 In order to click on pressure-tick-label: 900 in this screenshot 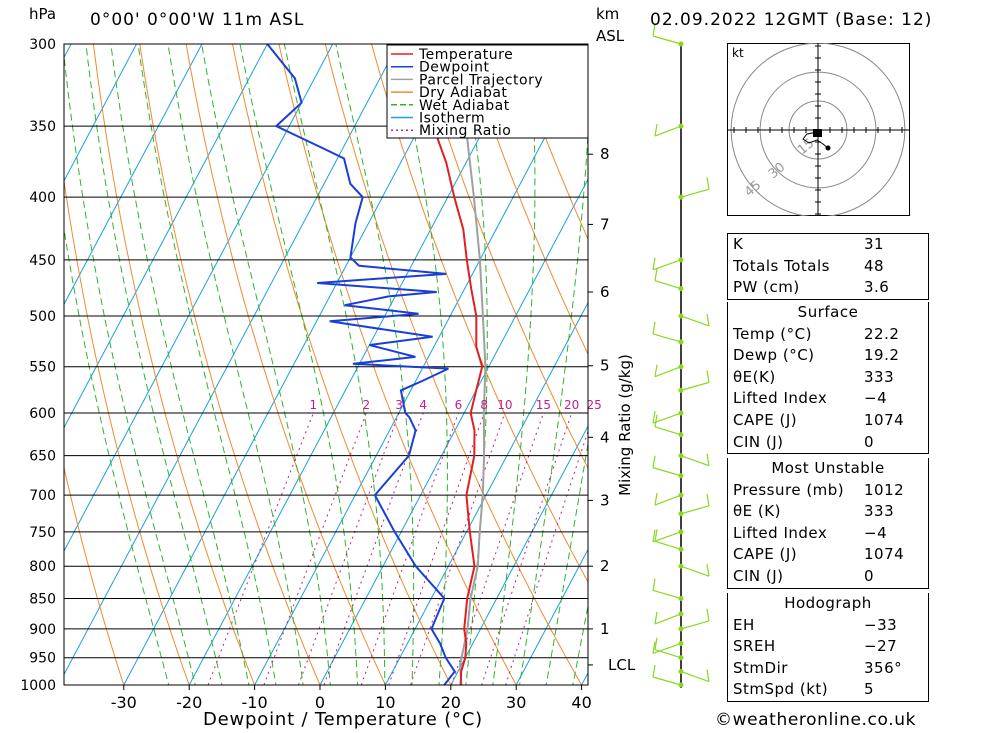, I will do `click(42, 630)`.